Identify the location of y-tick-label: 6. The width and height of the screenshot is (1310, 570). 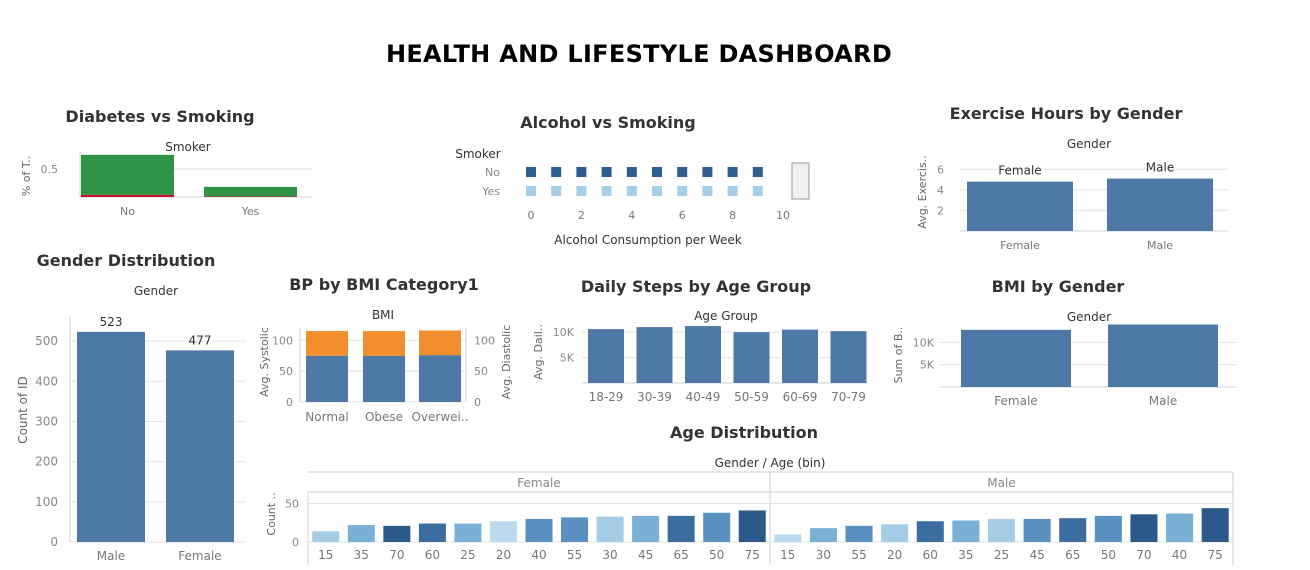
(940, 169).